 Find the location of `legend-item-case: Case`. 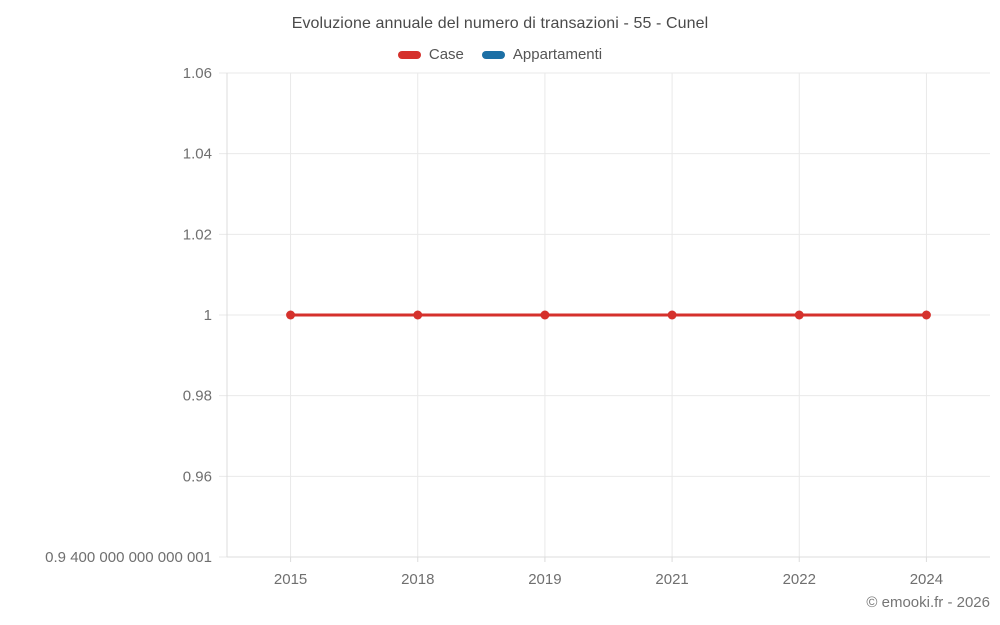

legend-item-case: Case is located at coordinates (430, 54).